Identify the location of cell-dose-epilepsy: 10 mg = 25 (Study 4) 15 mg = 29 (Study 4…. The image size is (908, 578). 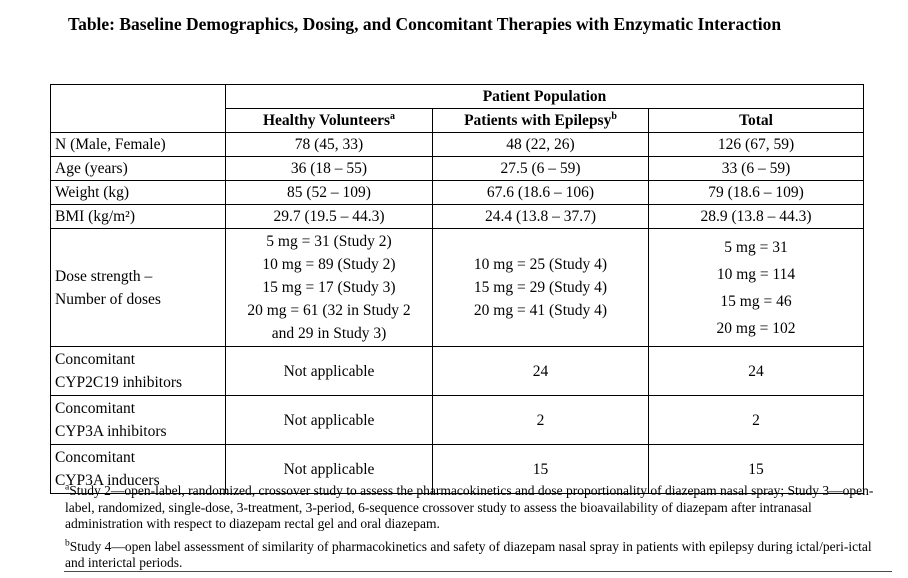
(540, 287).